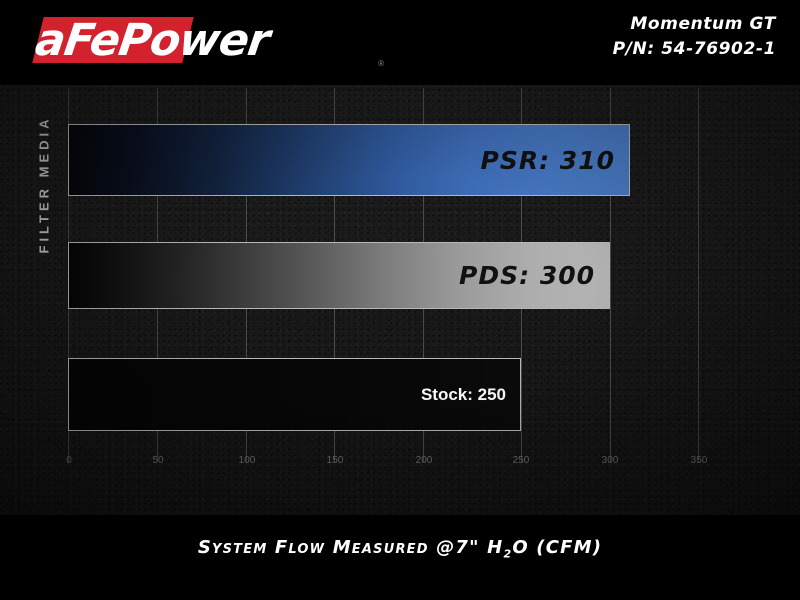 This screenshot has width=800, height=600. I want to click on x-tick-50: 50, so click(158, 460).